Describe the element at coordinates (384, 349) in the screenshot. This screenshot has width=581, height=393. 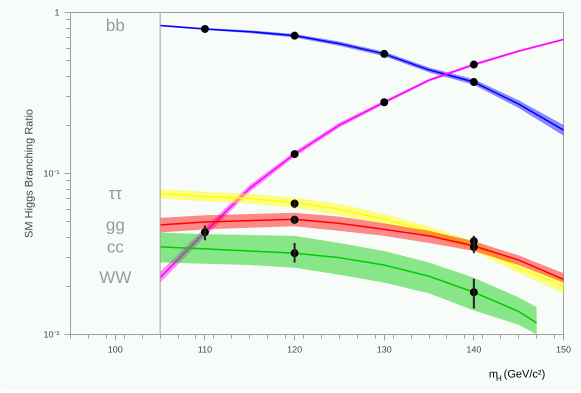
I see `x-tick-label: 130` at that location.